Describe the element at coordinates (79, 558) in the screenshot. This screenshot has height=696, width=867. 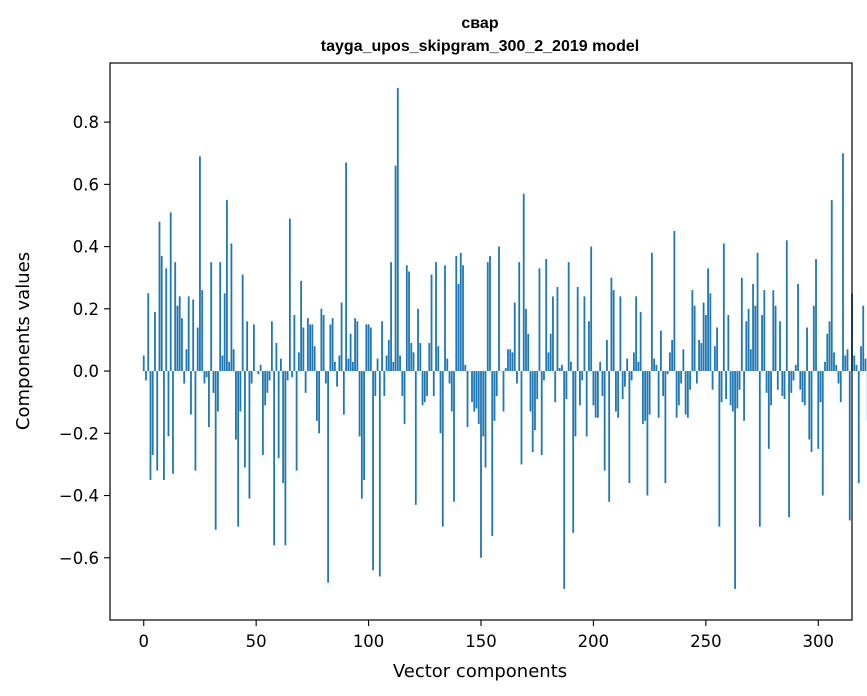
I see `y-tick-label: −0.6` at that location.